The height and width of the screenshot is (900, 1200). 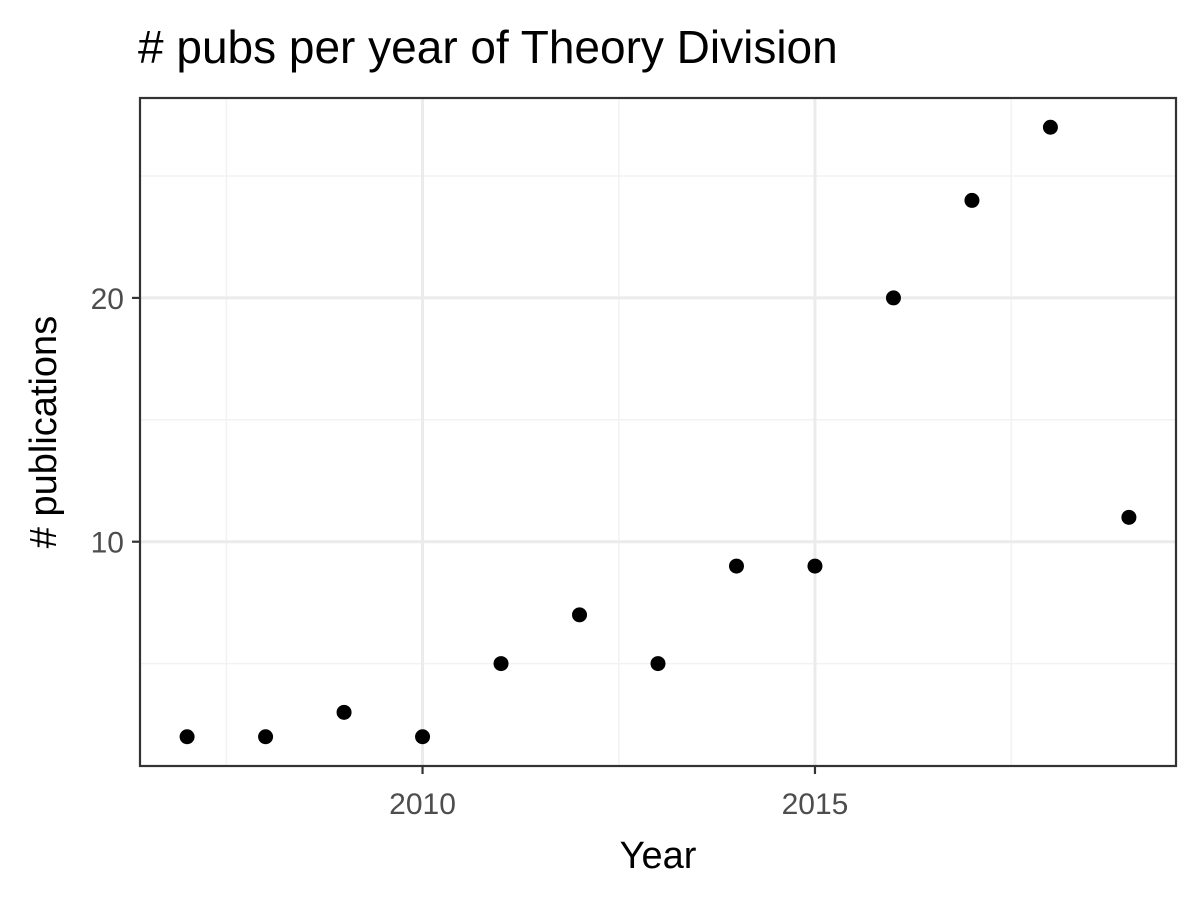 I want to click on y-axis-ticks: 10 20, so click(x=115, y=421).